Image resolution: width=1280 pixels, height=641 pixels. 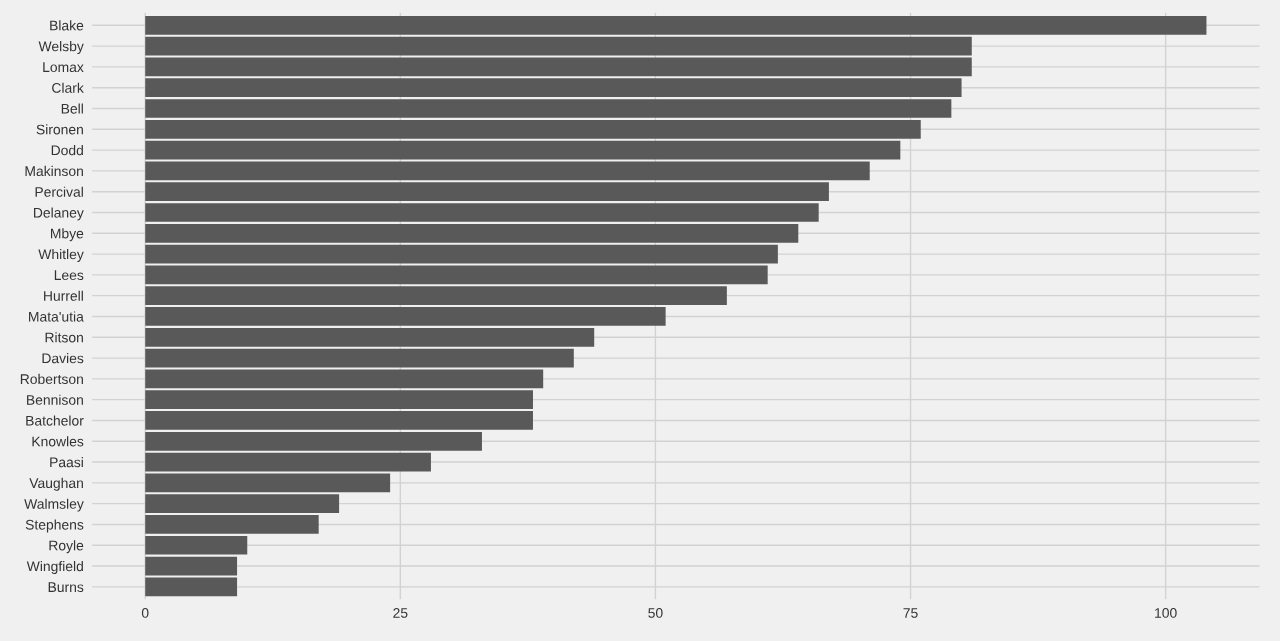 I want to click on x-tick-label: 100, so click(x=1166, y=613).